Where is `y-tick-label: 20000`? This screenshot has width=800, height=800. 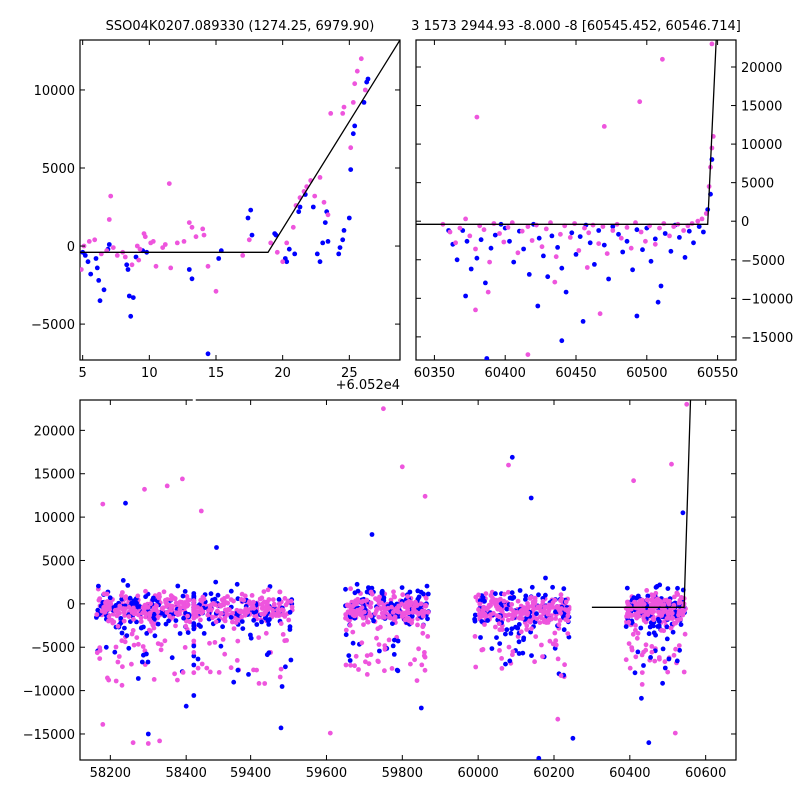
y-tick-label: 20000 is located at coordinates (54, 431).